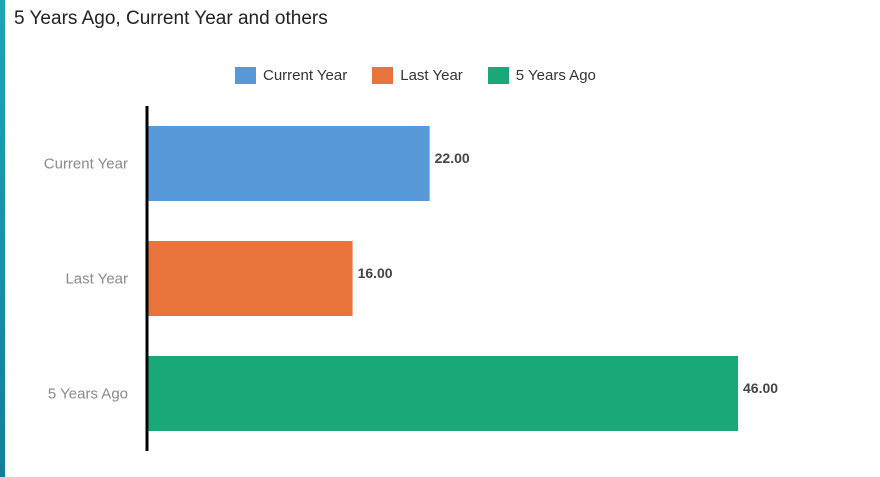 The height and width of the screenshot is (477, 880). Describe the element at coordinates (96, 279) in the screenshot. I see `category-label-last-year: Last Year` at that location.